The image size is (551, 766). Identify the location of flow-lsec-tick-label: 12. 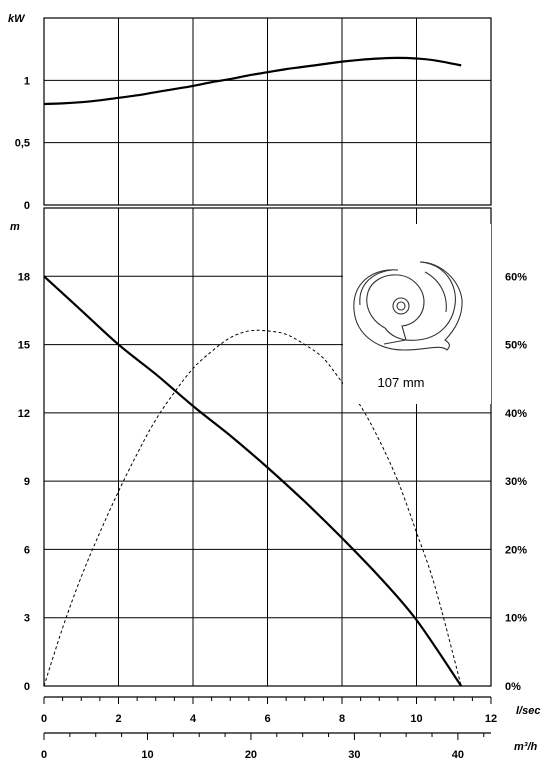
(491, 719).